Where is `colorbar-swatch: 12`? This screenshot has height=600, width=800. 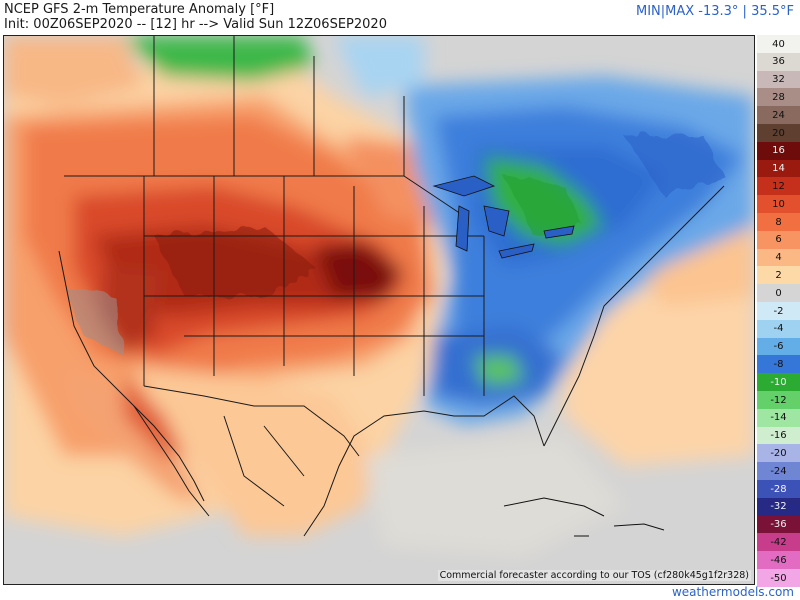
colorbar-swatch: 12 is located at coordinates (778, 186).